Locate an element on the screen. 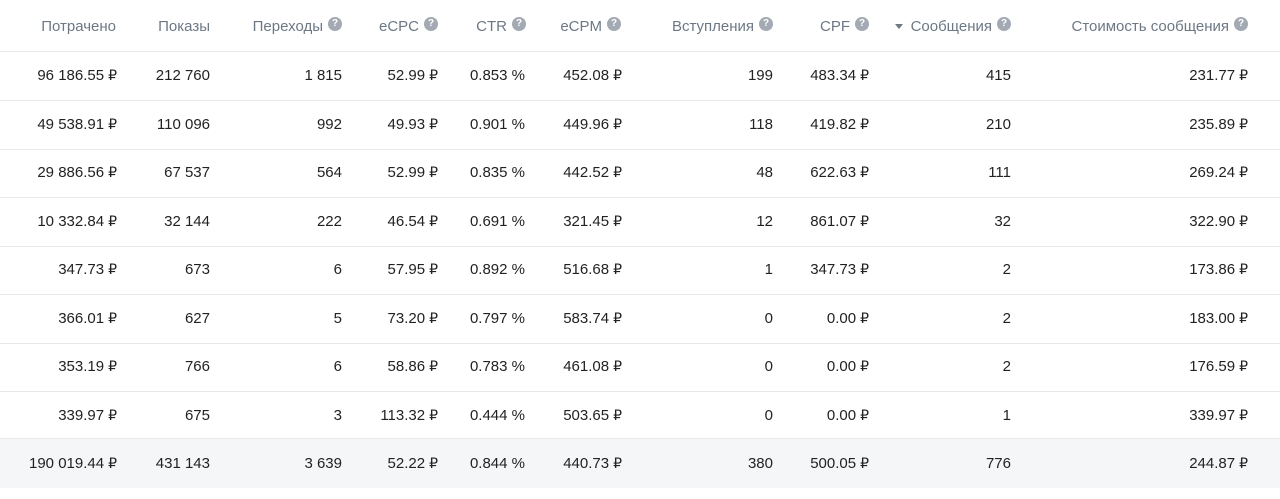 Image resolution: width=1280 pixels, height=499 pixels. cell-value: 766 is located at coordinates (197, 367).